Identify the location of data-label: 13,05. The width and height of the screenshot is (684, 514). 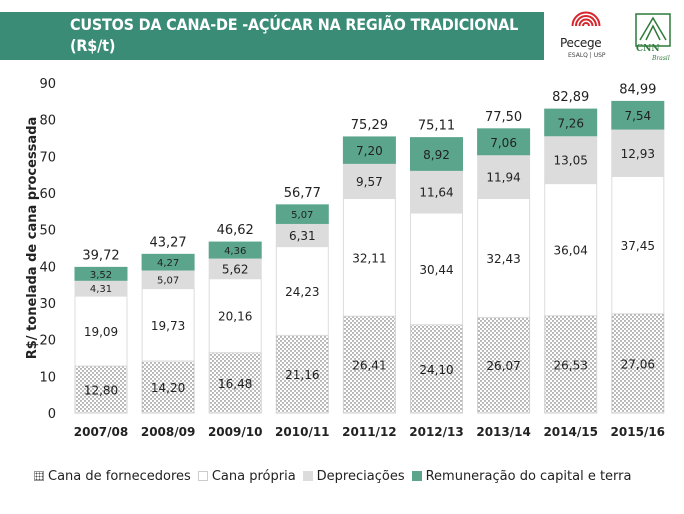
(571, 161).